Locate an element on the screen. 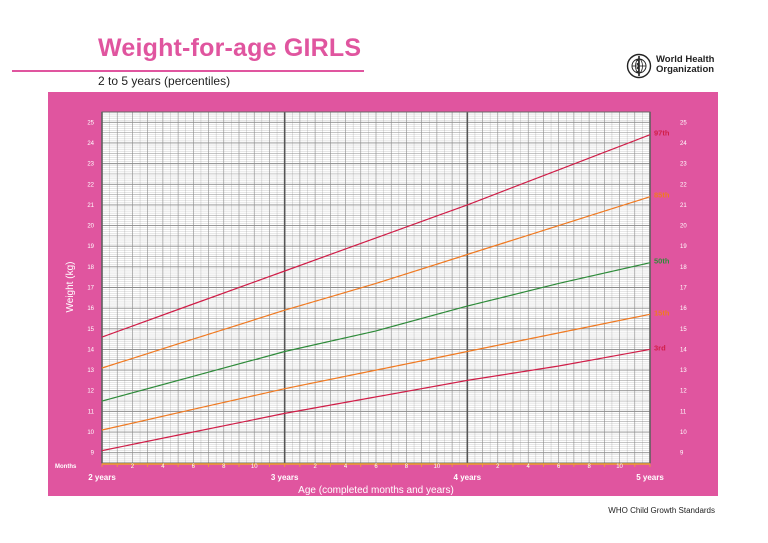 The image size is (768, 543). y-tick-label-left: 24 is located at coordinates (90, 144).